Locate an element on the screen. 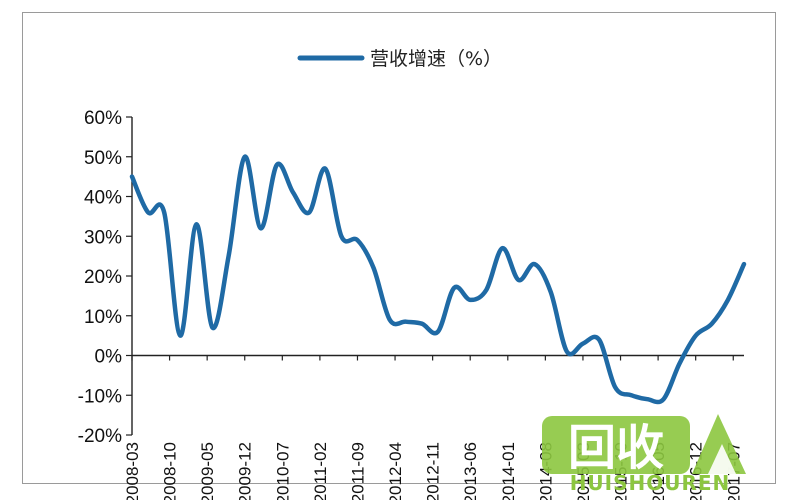 This screenshot has width=800, height=500. x-tick-label: 2011-09 is located at coordinates (357, 471).